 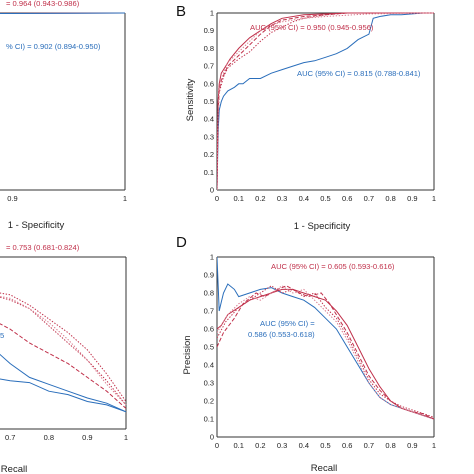 I want to click on panel-b-y-tick-label: 0.8, so click(x=209, y=48).